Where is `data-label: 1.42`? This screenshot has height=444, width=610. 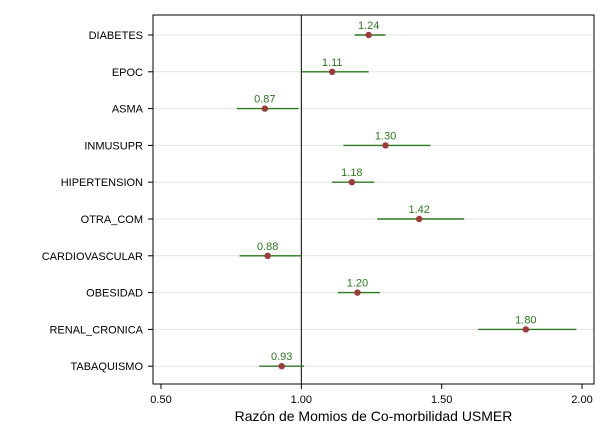 data-label: 1.42 is located at coordinates (419, 210).